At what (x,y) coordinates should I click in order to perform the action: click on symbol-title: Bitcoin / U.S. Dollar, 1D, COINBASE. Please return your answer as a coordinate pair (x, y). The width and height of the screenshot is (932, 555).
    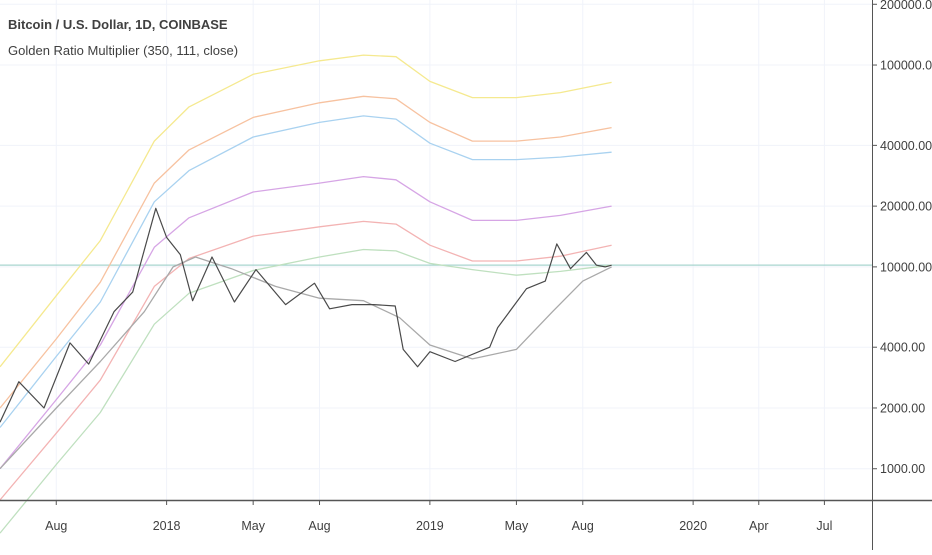
    Looking at the image, I should click on (118, 24).